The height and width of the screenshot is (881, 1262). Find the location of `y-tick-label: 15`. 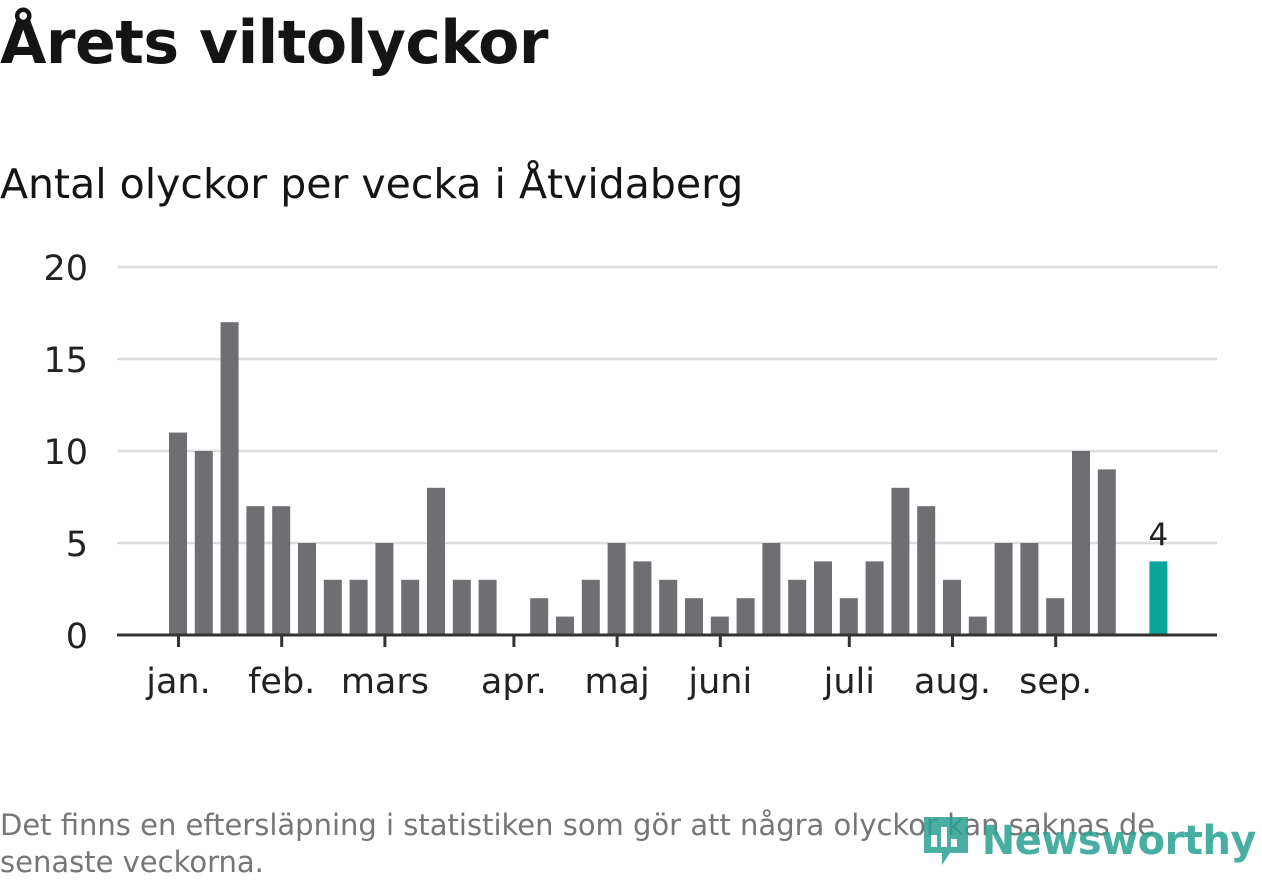

y-tick-label: 15 is located at coordinates (65, 361).